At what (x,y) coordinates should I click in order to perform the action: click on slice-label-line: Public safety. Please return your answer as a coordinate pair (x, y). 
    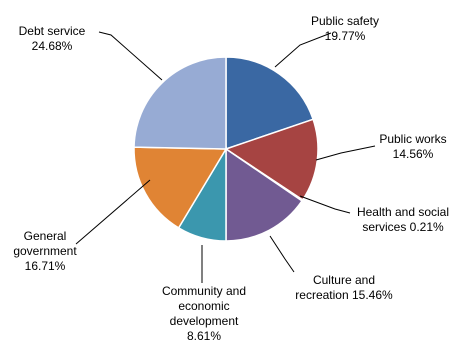
    Looking at the image, I should click on (345, 21).